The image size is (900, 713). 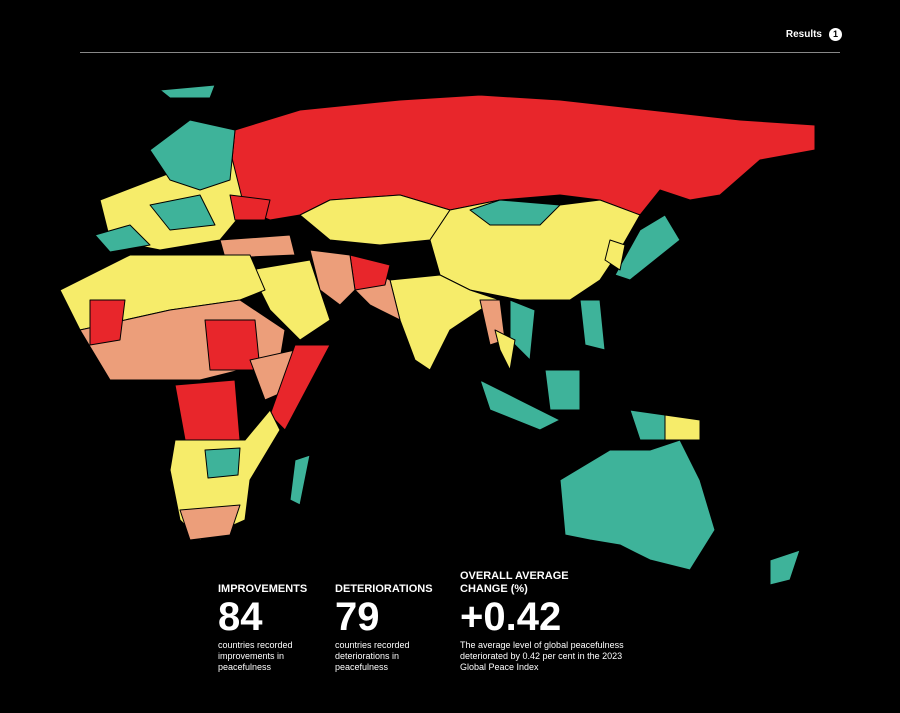 What do you see at coordinates (803, 34) in the screenshot?
I see `section-title: Results` at bounding box center [803, 34].